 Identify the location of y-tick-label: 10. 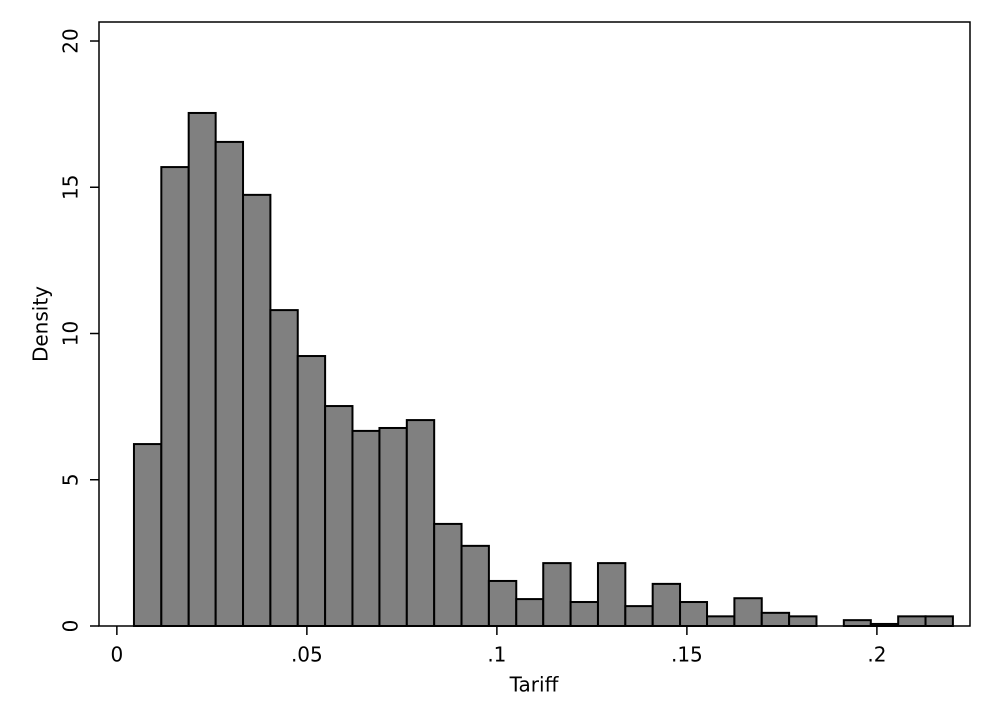
(71, 333).